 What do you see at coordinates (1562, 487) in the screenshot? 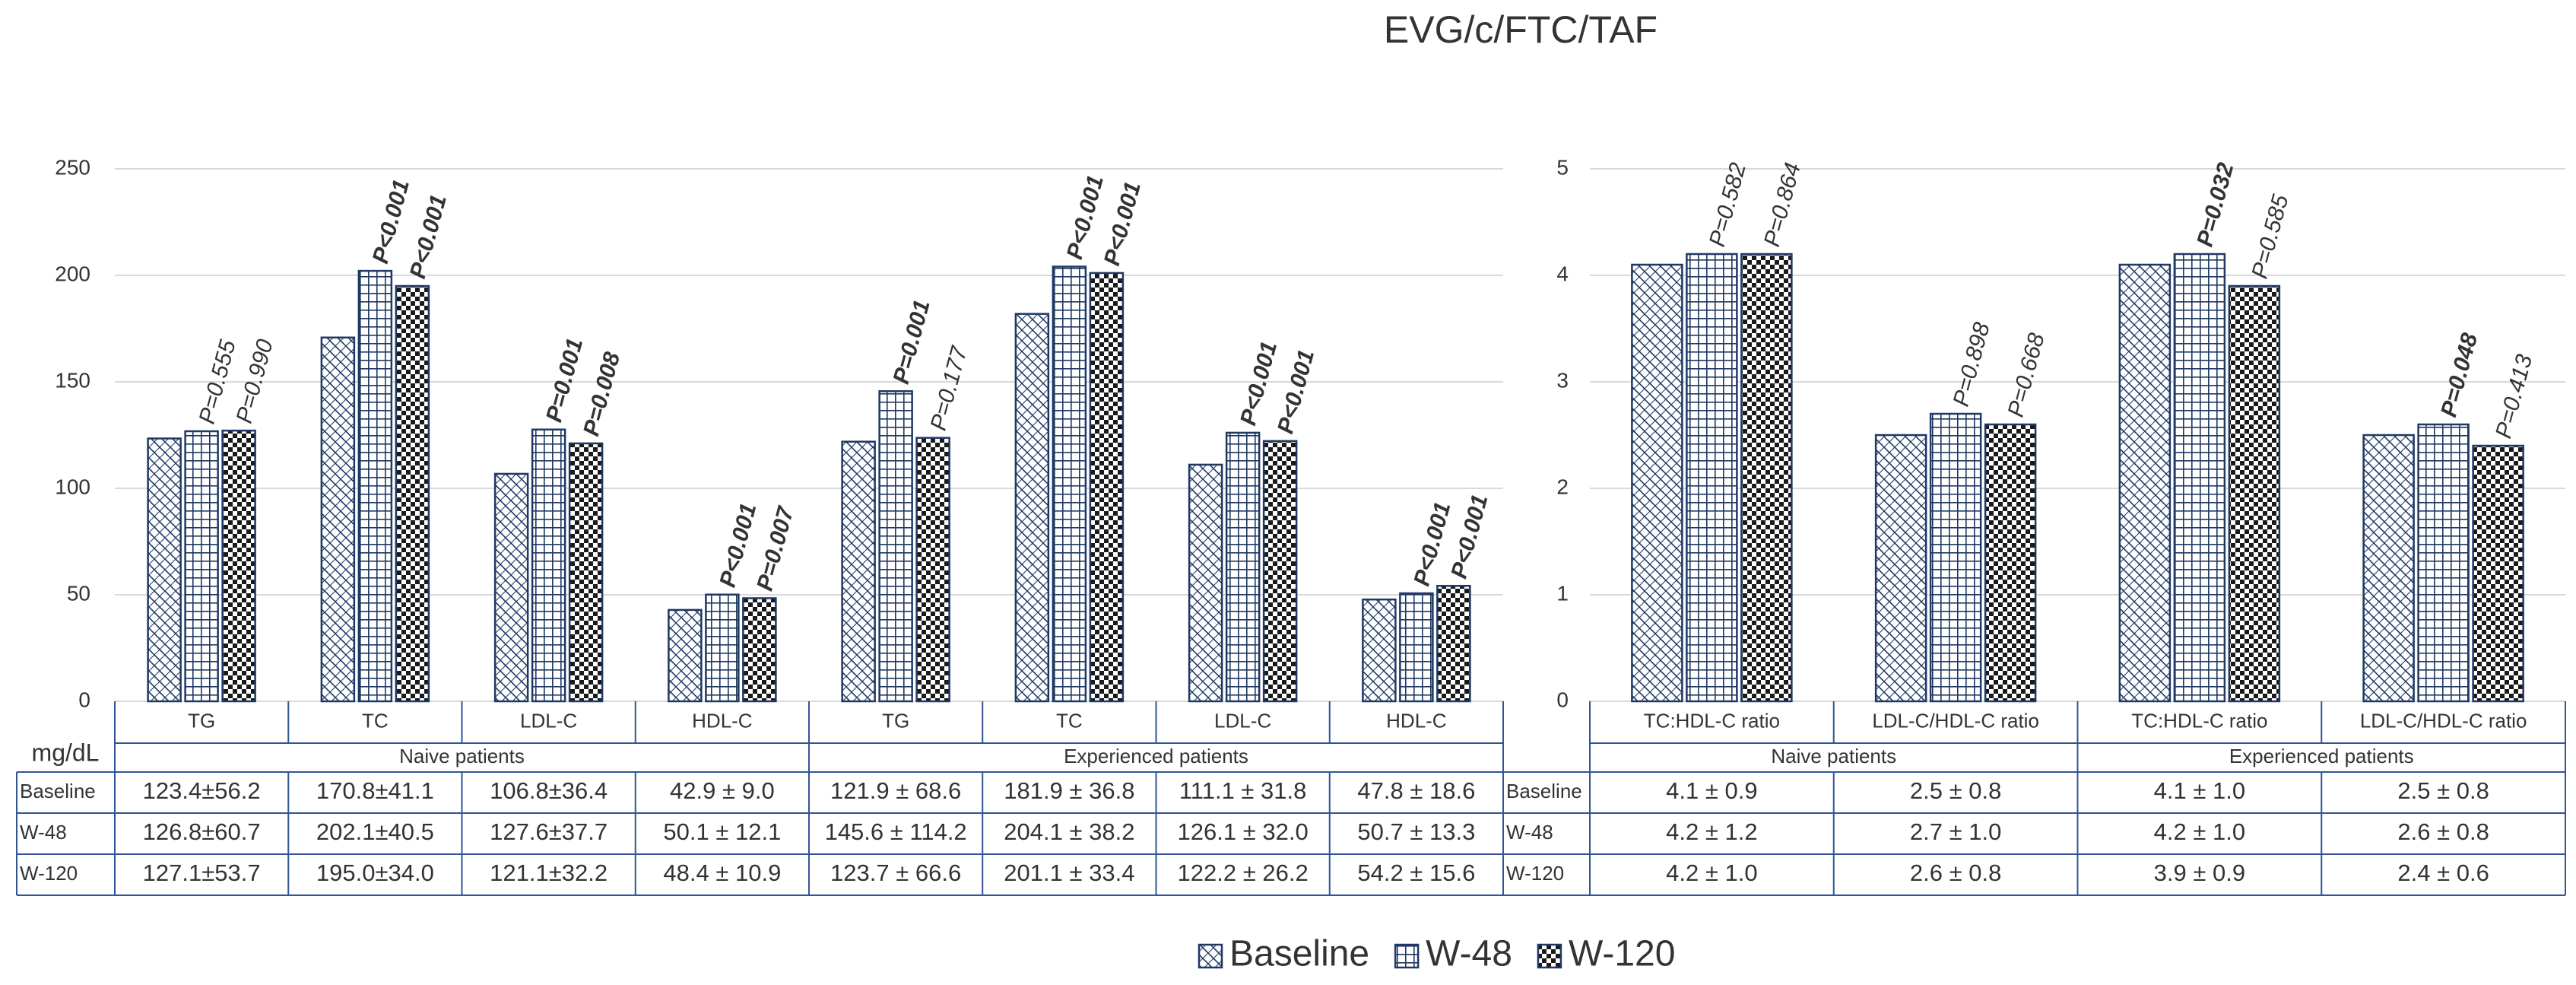
I see `y-tick-label: 2` at bounding box center [1562, 487].